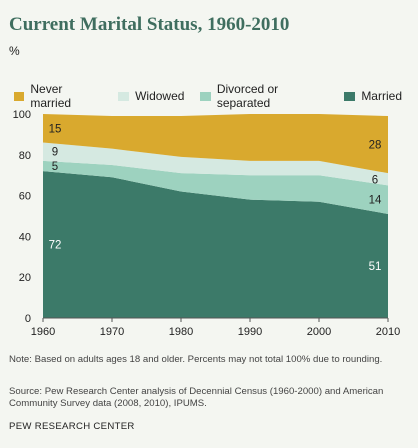 Image resolution: width=418 pixels, height=448 pixels. Describe the element at coordinates (124, 96) in the screenshot. I see `legend-swatch-widowed` at that location.